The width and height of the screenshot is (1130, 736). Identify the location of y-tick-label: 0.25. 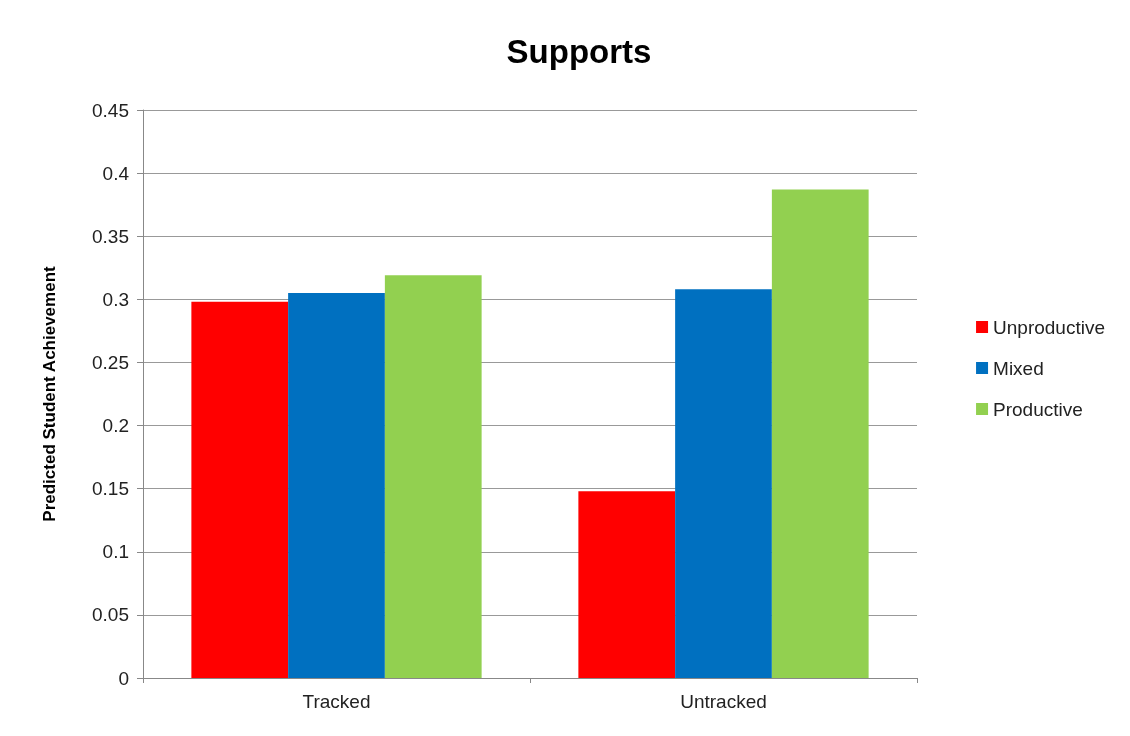
(110, 362).